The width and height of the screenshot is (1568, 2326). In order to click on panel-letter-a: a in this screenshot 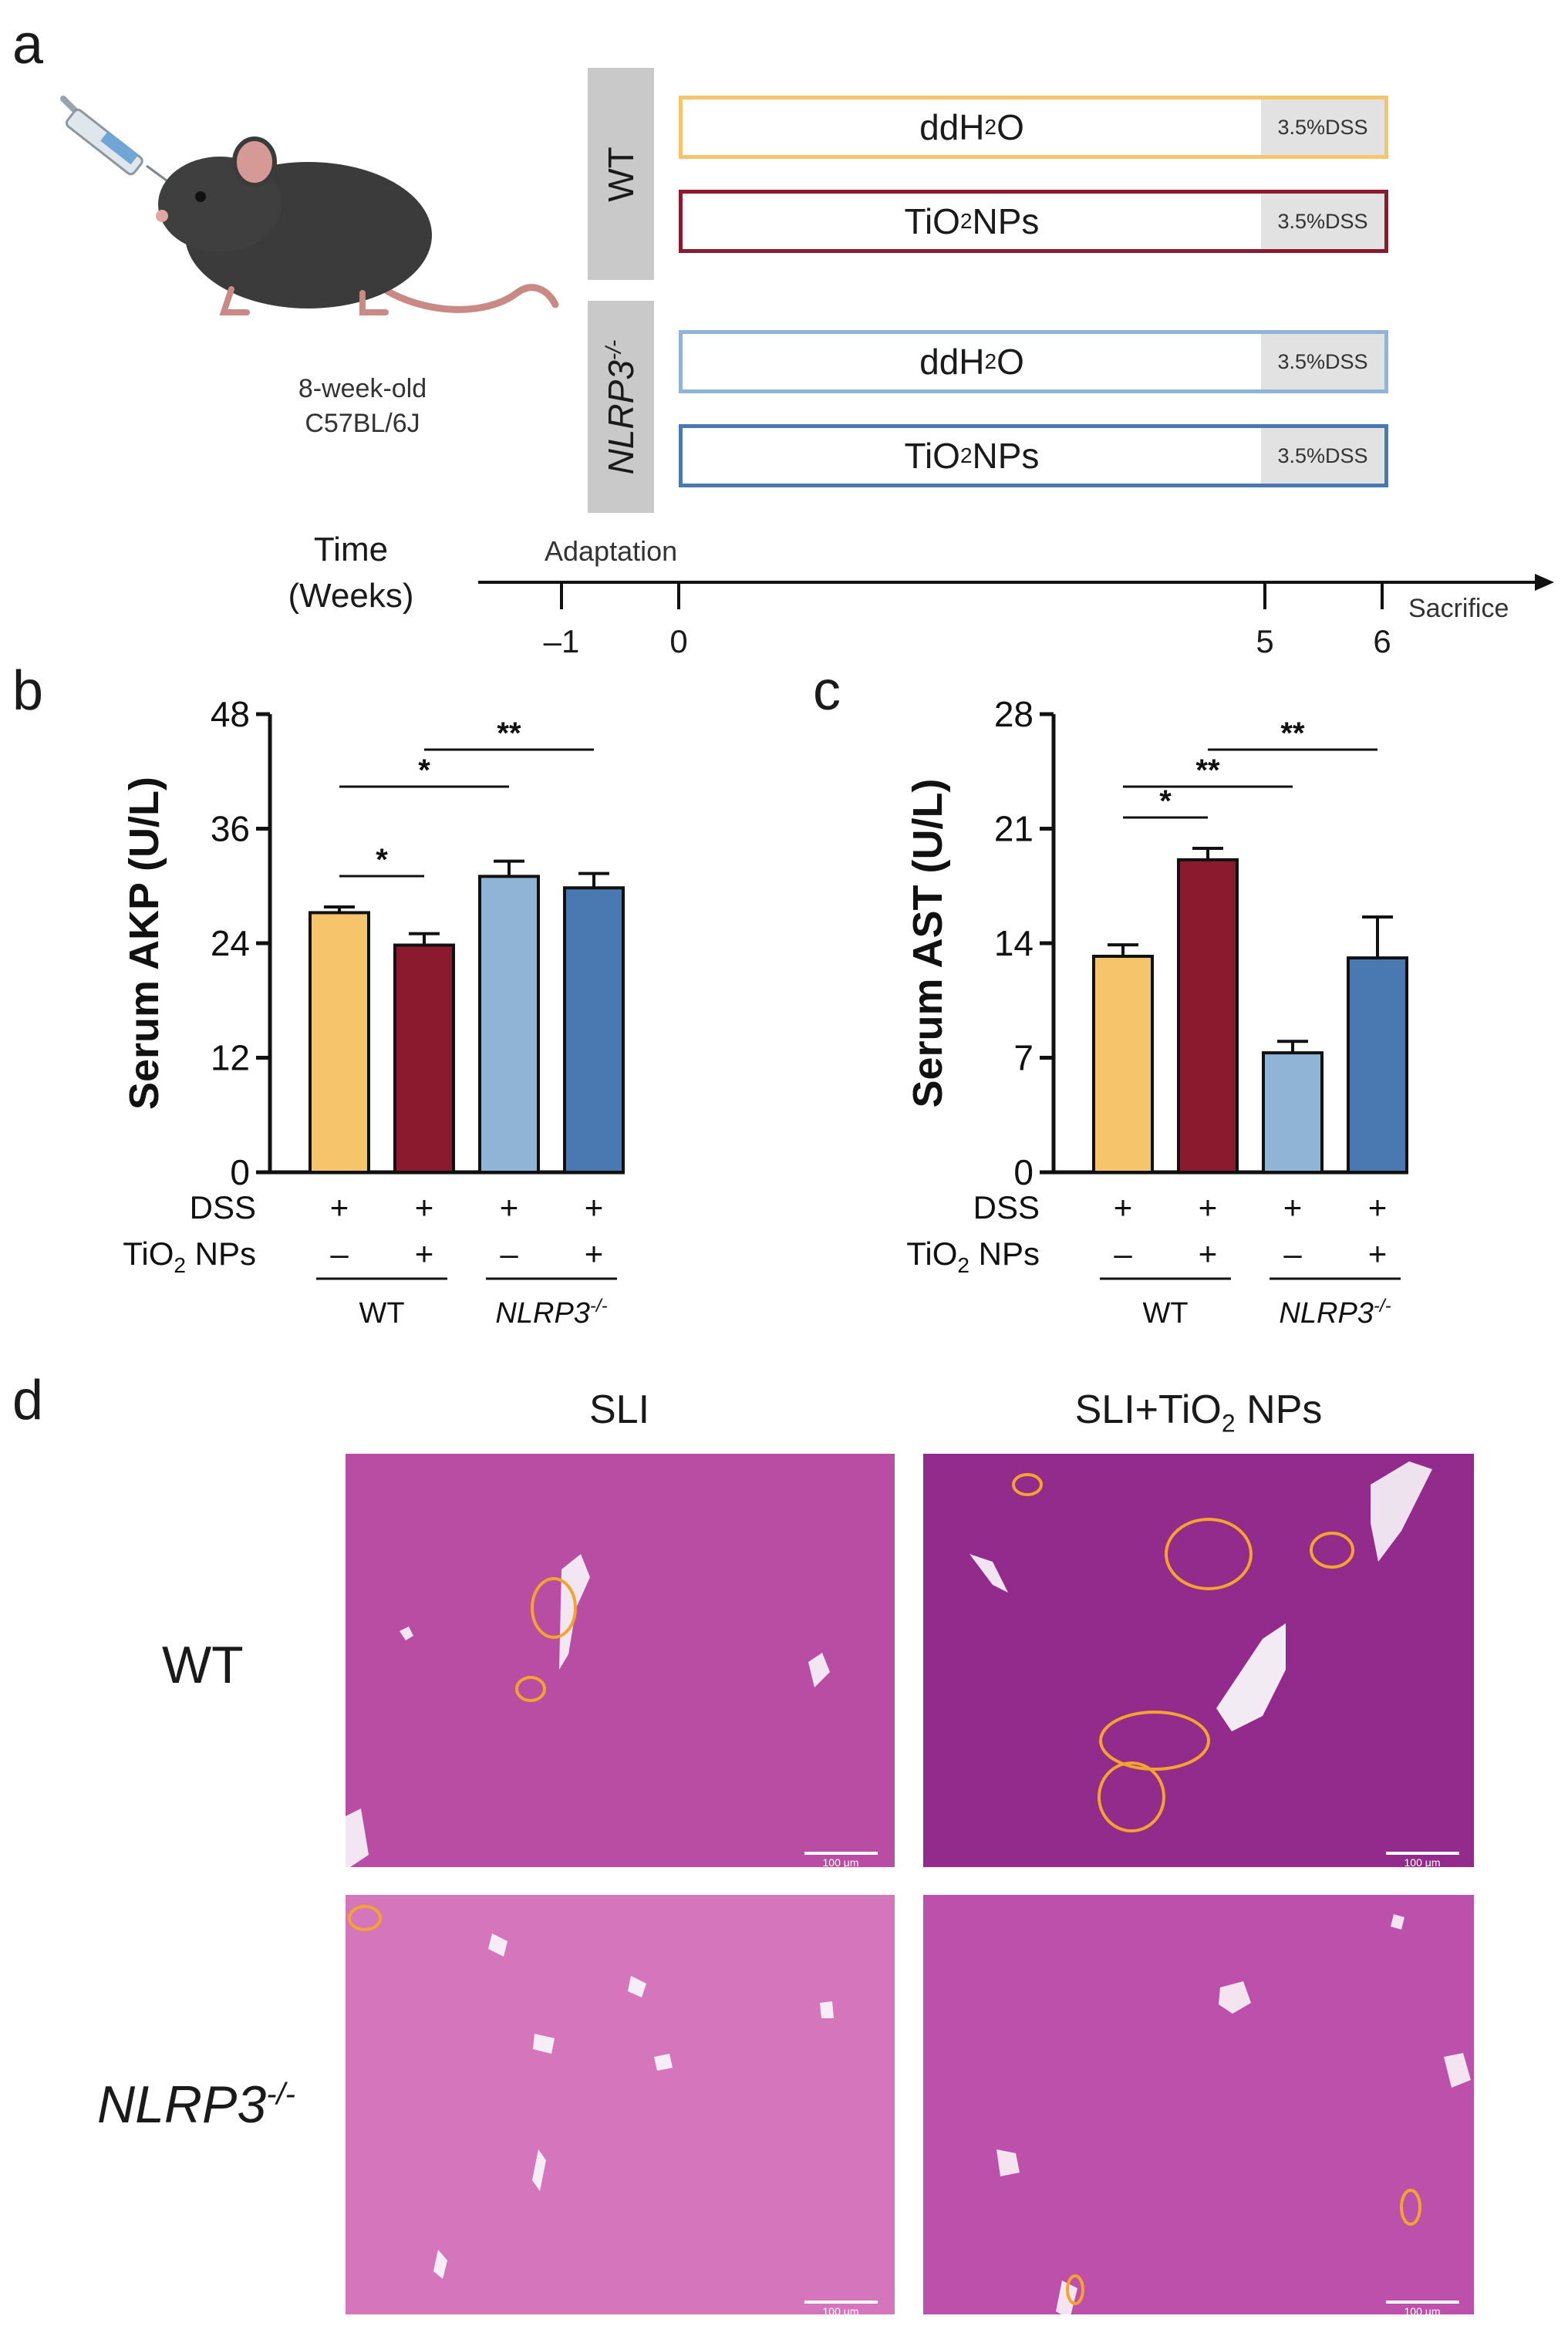, I will do `click(28, 45)`.